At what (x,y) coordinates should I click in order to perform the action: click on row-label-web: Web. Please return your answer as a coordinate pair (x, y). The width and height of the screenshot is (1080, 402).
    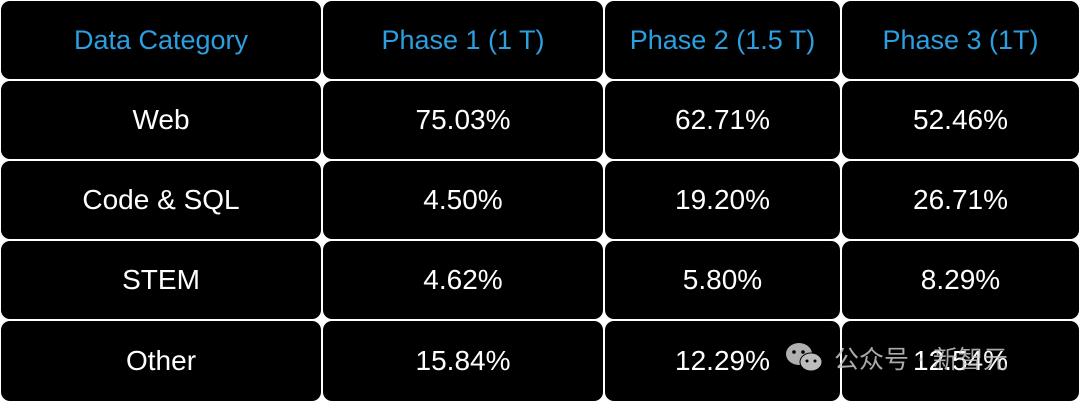
    Looking at the image, I should click on (161, 120).